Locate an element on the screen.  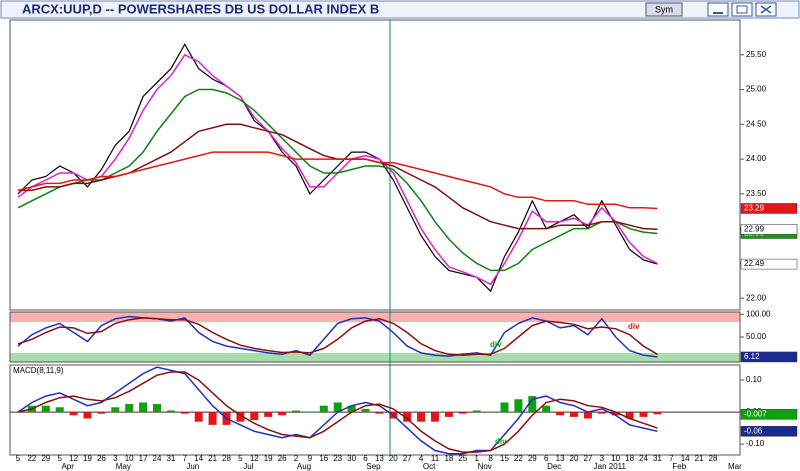
month-label: Mar is located at coordinates (735, 466).